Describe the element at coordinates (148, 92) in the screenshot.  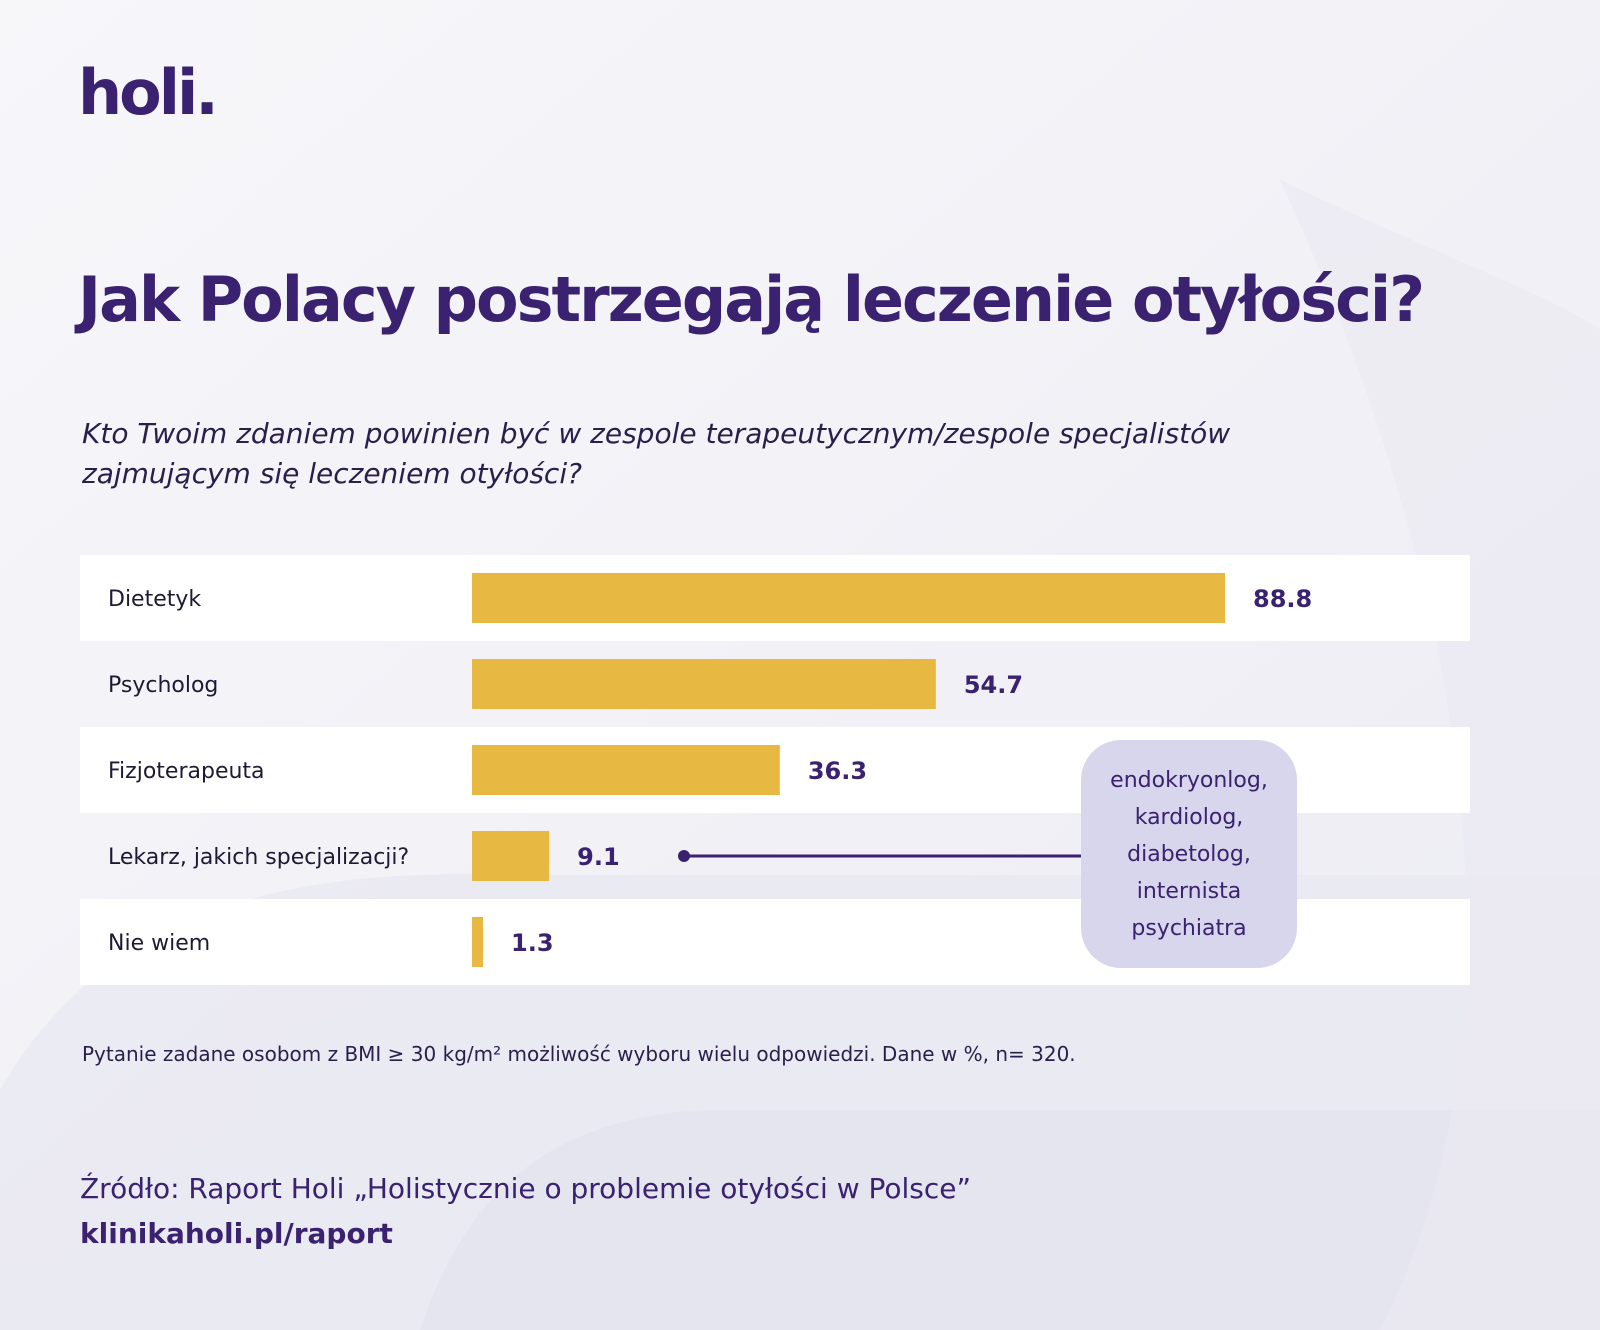
I see `holi-logo: holi.` at that location.